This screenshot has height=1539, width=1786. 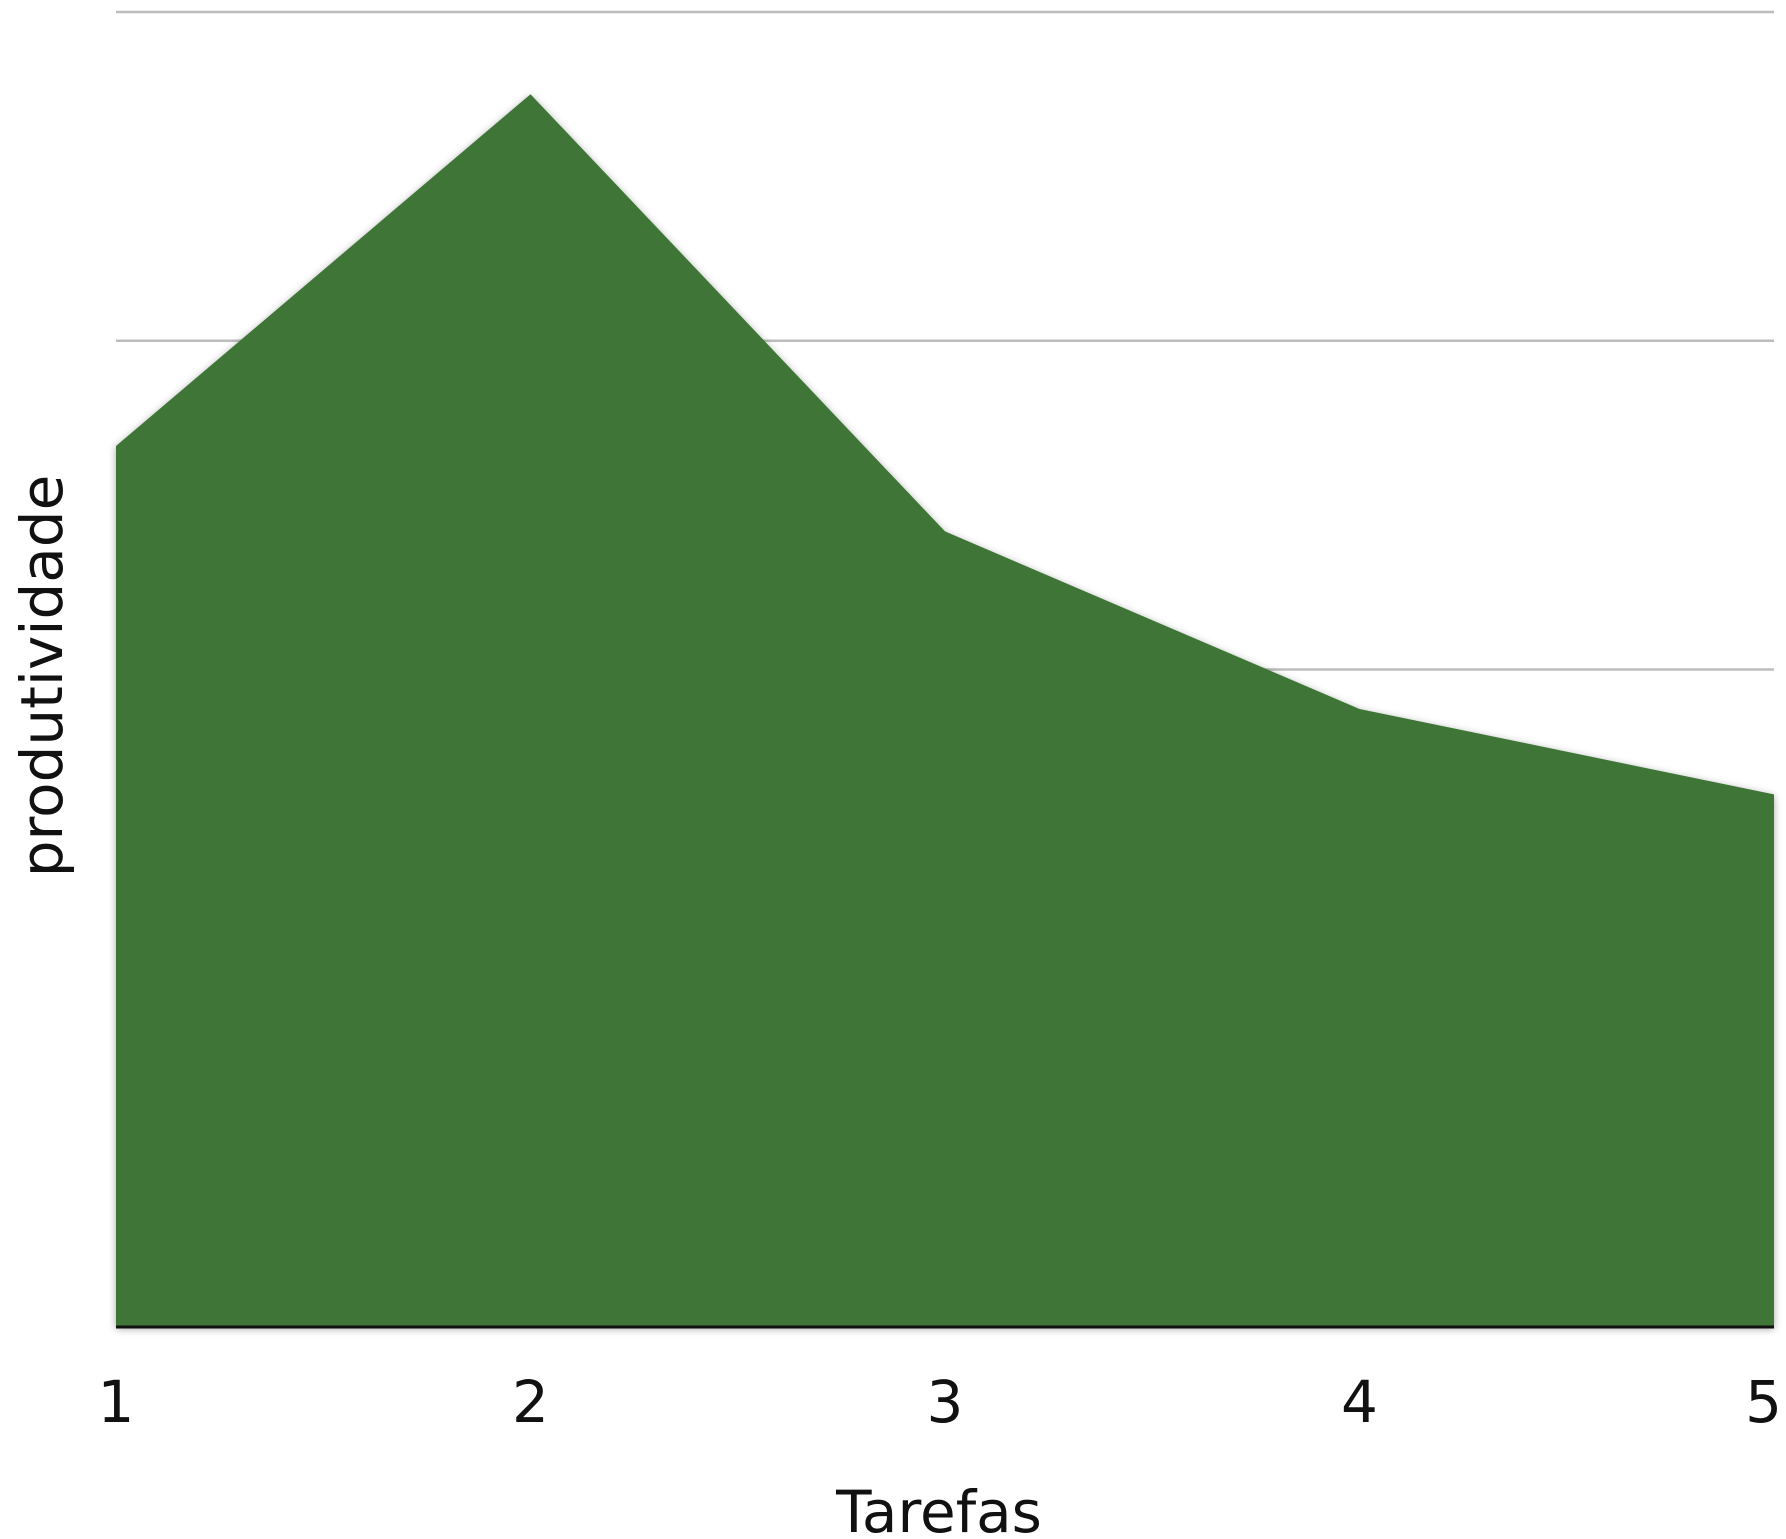 What do you see at coordinates (530, 1402) in the screenshot?
I see `x-tick-label: 2` at bounding box center [530, 1402].